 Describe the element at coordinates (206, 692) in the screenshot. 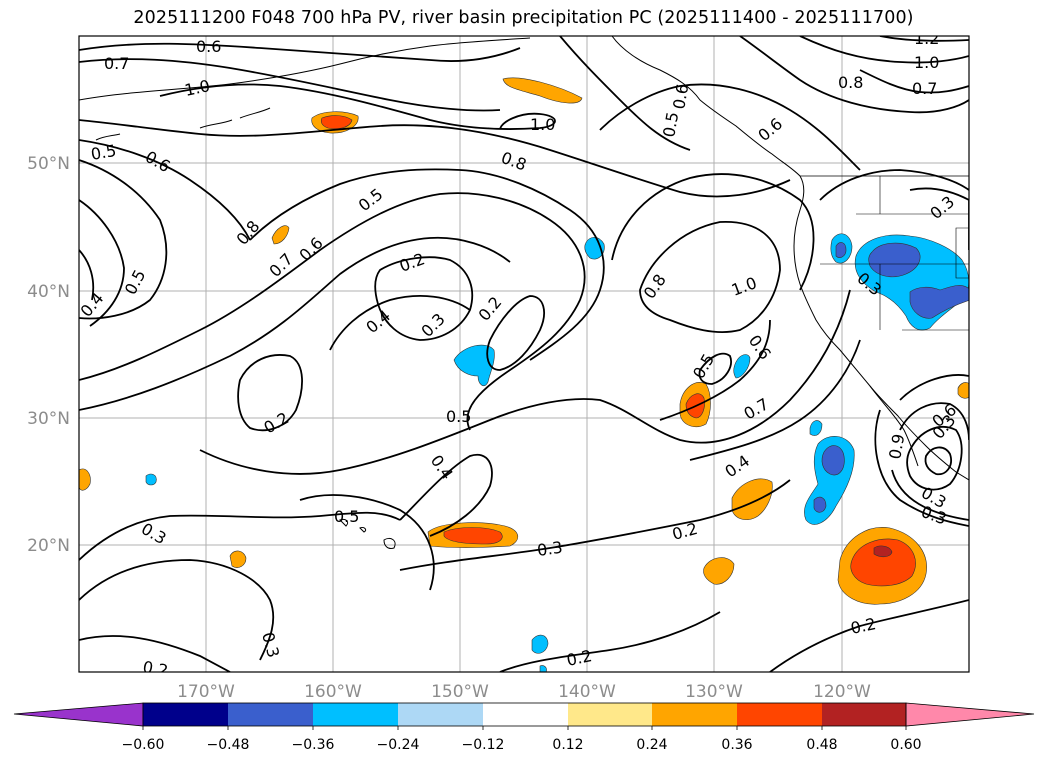

I see `lon-label: 170°W` at that location.